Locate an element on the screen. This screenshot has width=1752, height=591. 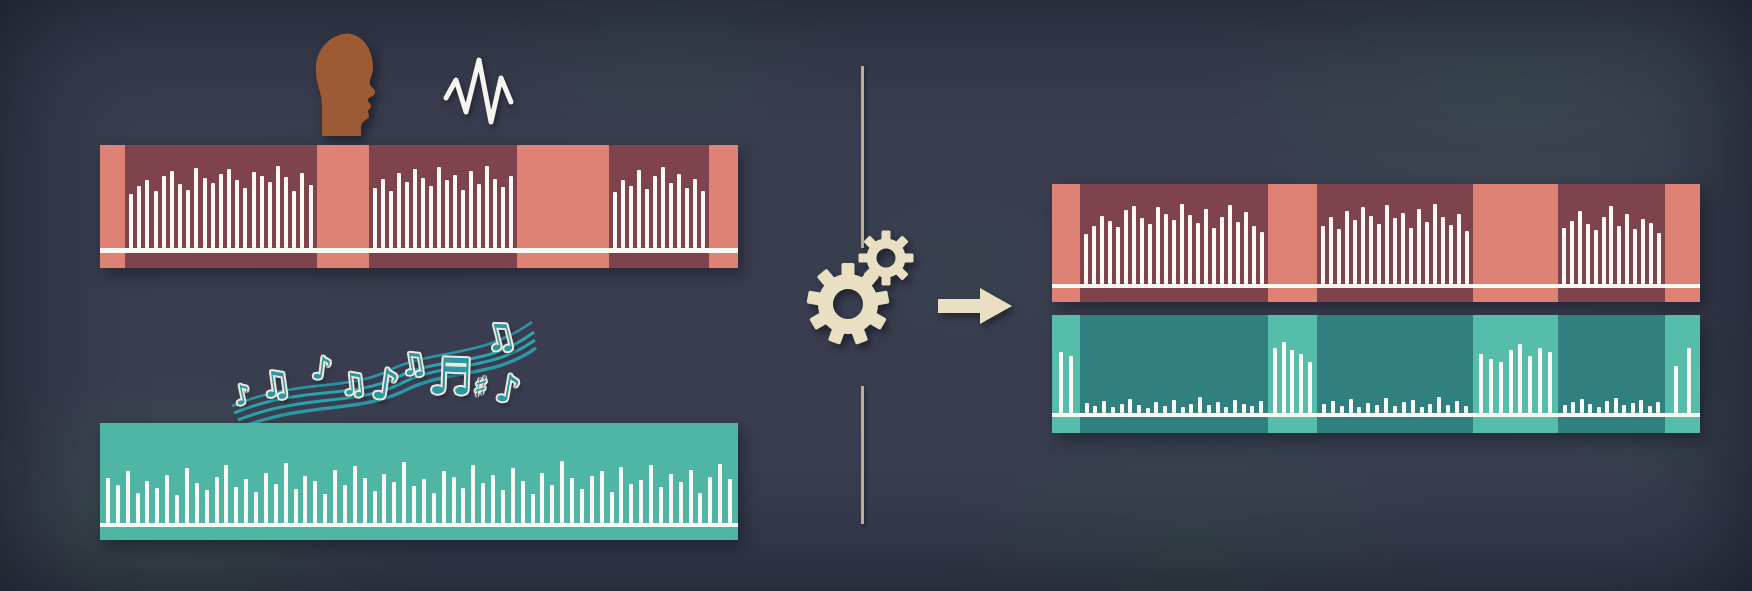
note-glyph: ♬ is located at coordinates (450, 377).